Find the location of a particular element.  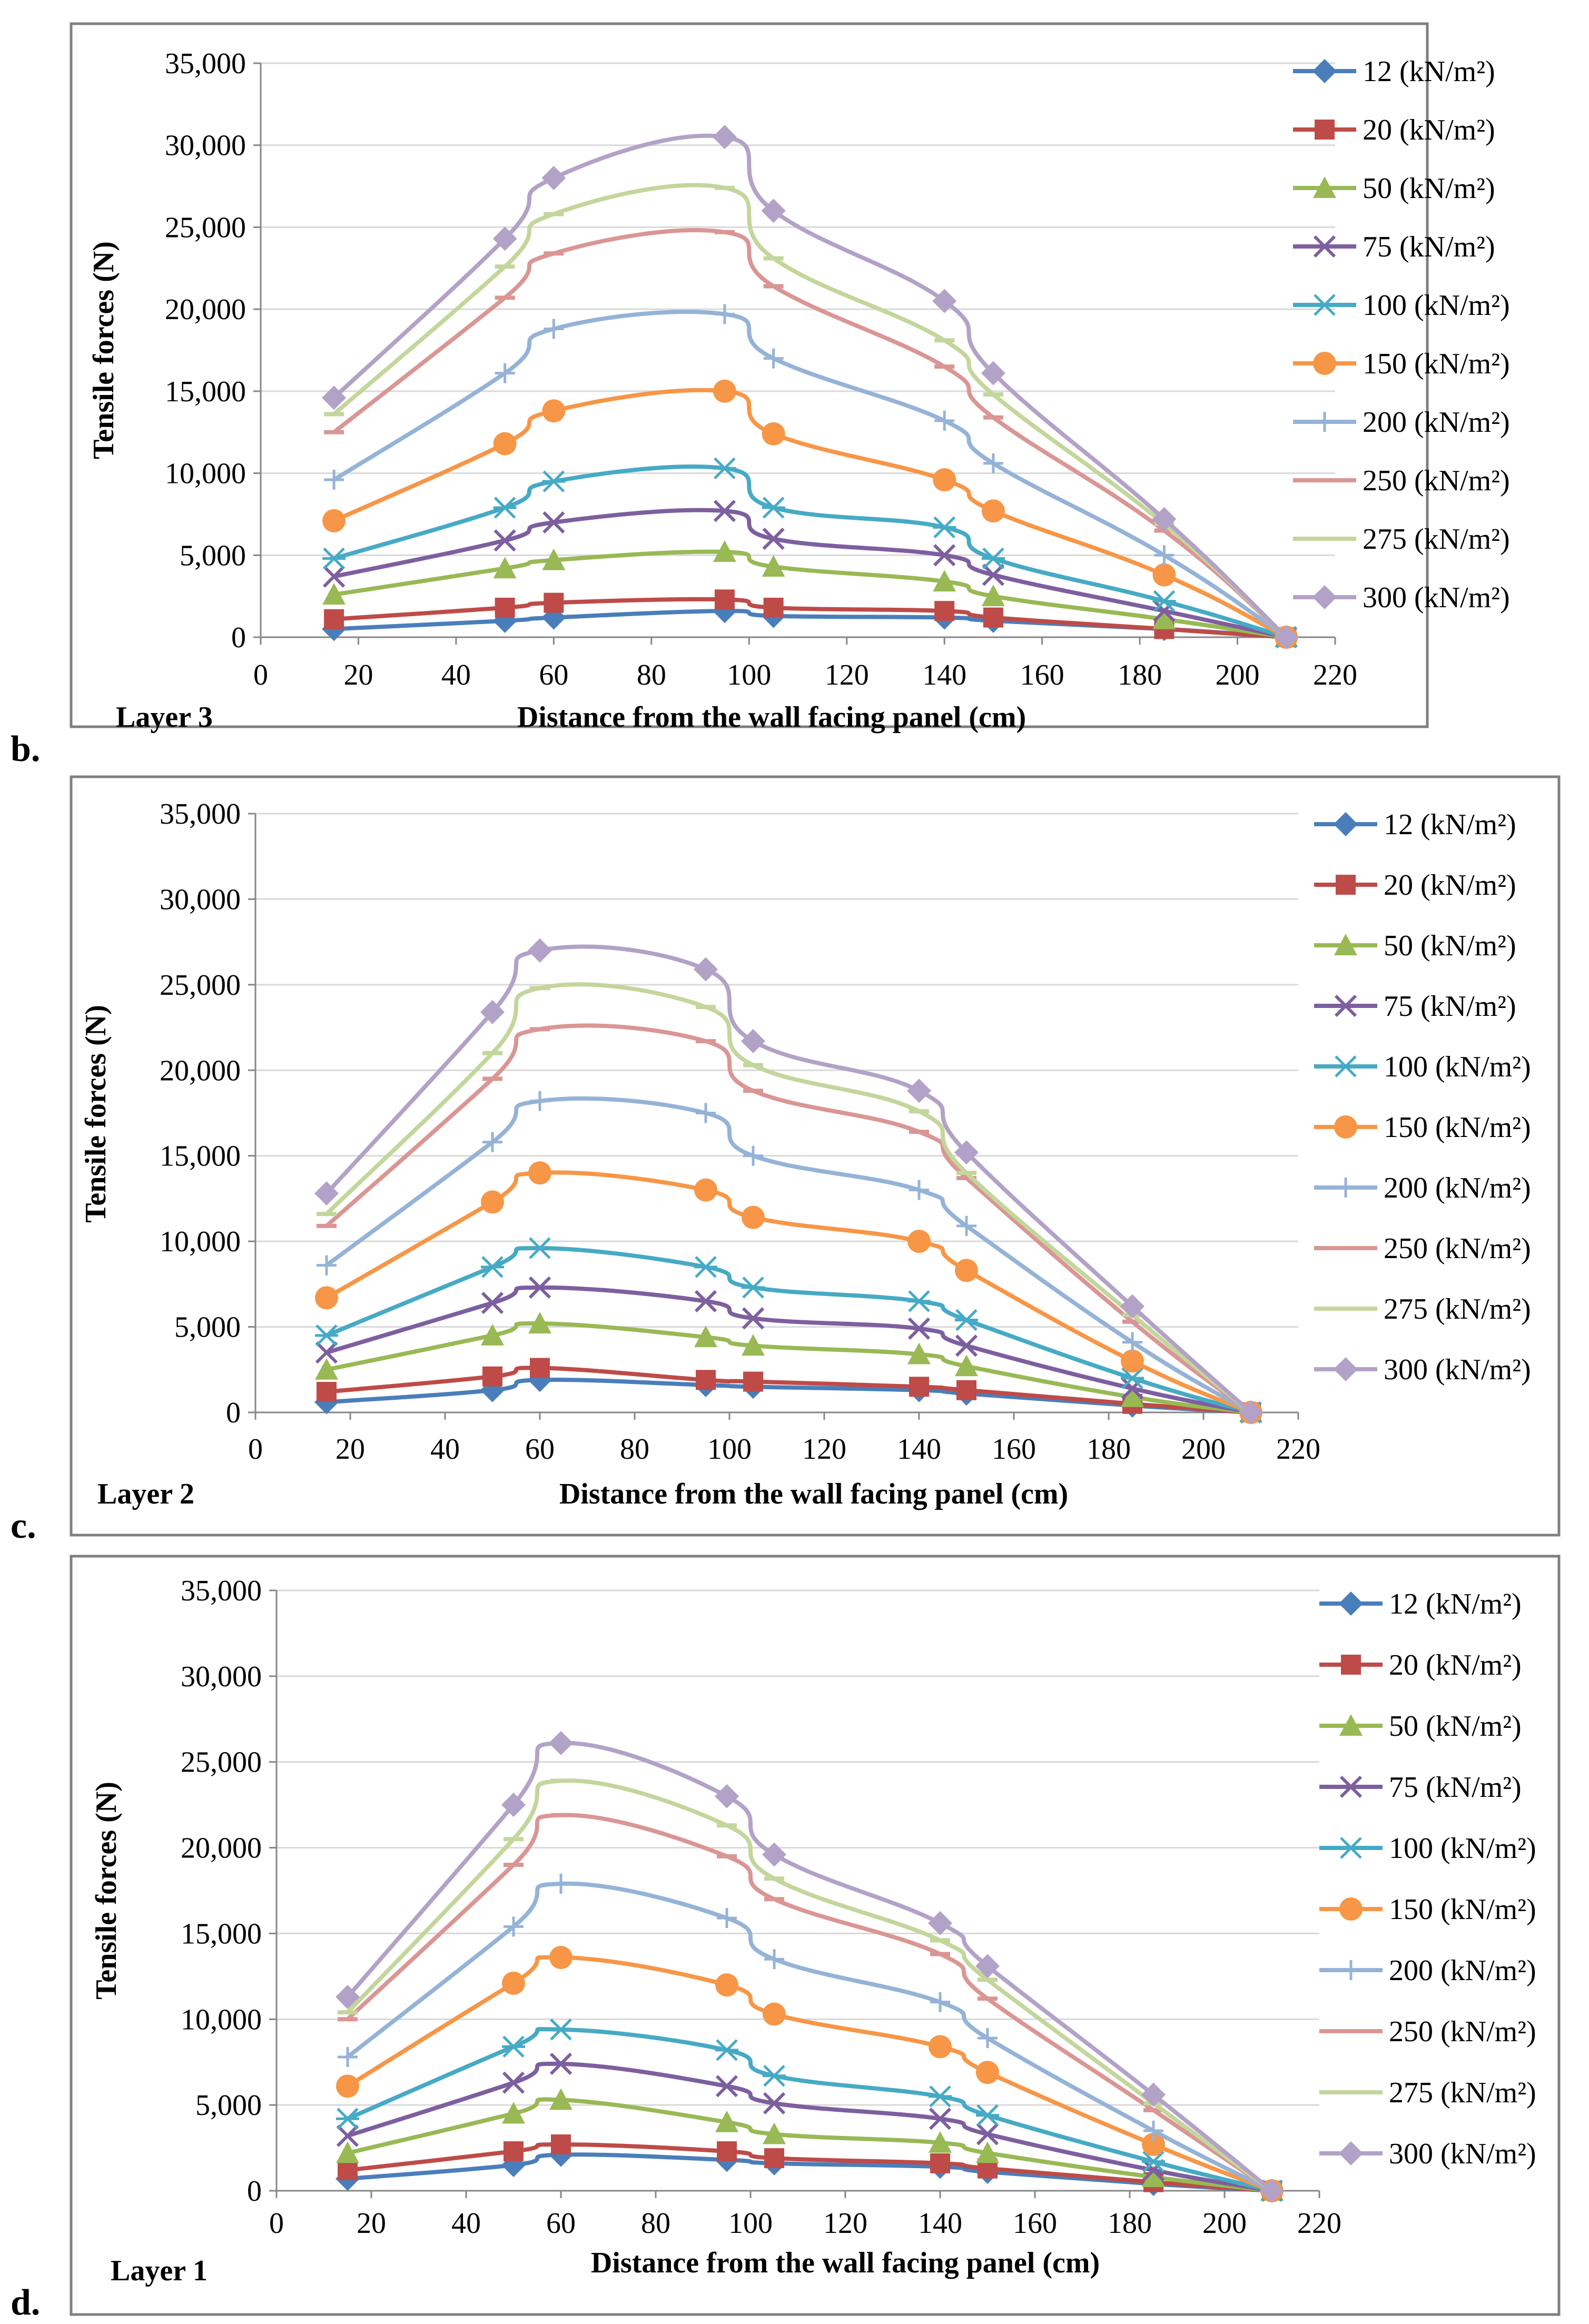

series-line is located at coordinates (810, 2037).